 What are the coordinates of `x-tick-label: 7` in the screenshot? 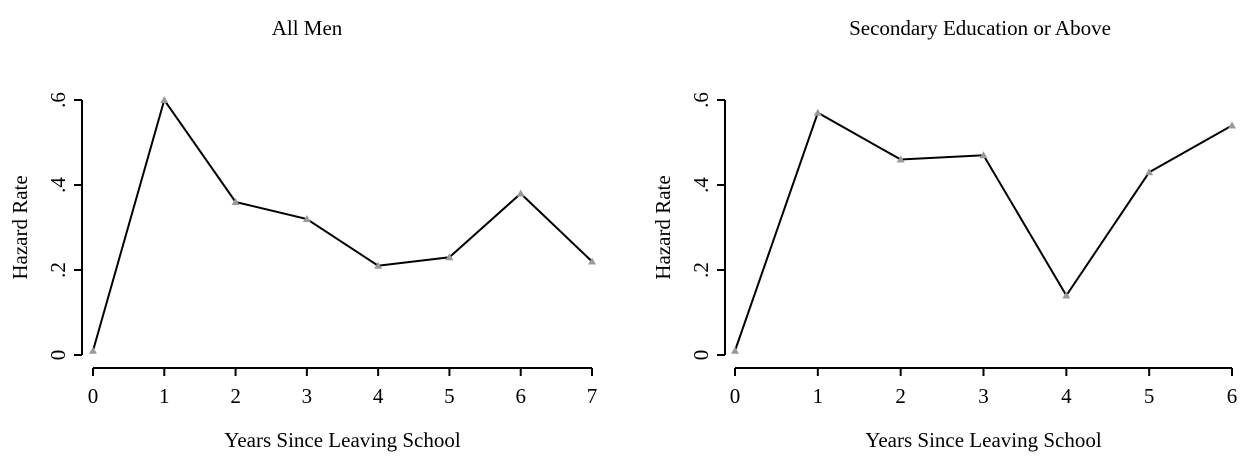 It's located at (592, 396).